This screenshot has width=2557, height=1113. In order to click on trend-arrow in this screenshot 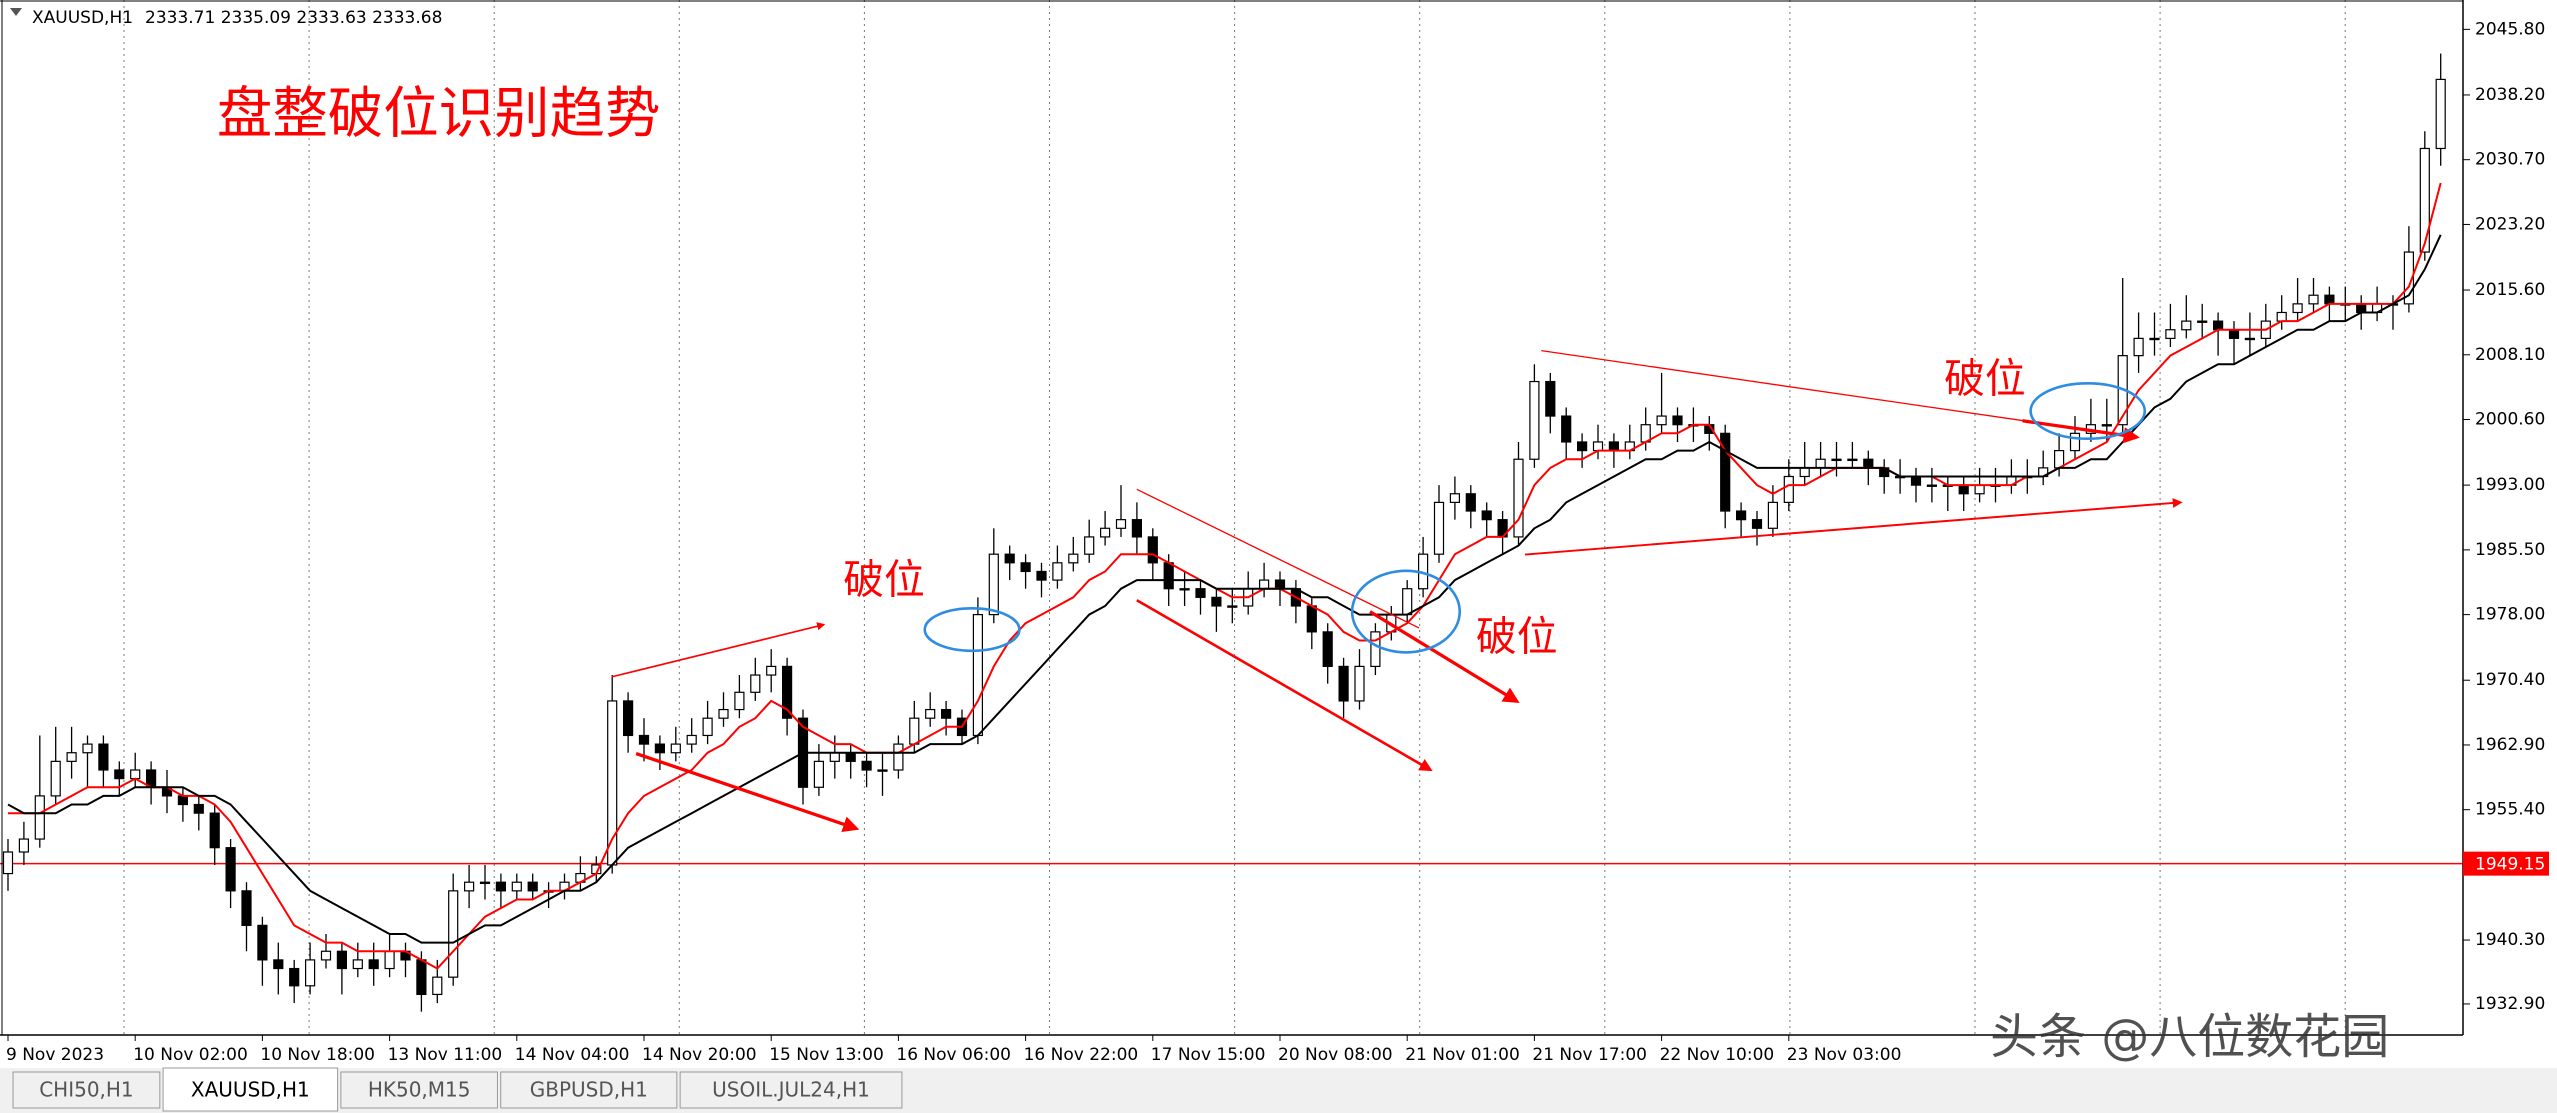, I will do `click(1284, 685)`.